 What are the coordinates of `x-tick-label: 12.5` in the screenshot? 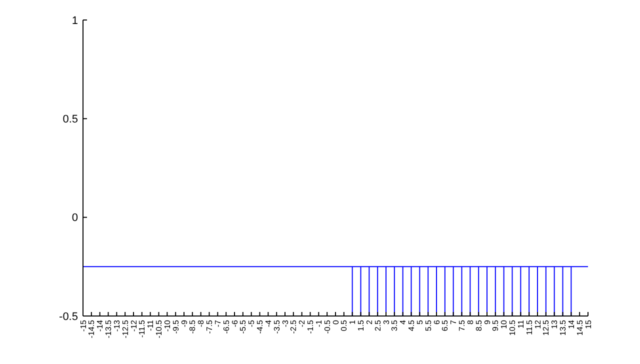 It's located at (546, 327).